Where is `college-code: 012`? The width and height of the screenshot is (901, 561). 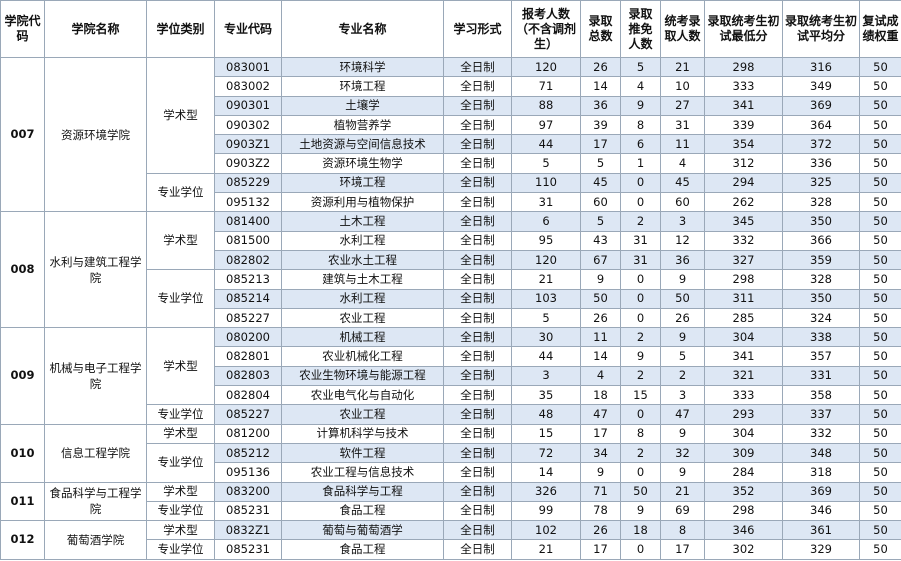
college-code: 012 is located at coordinates (22, 540).